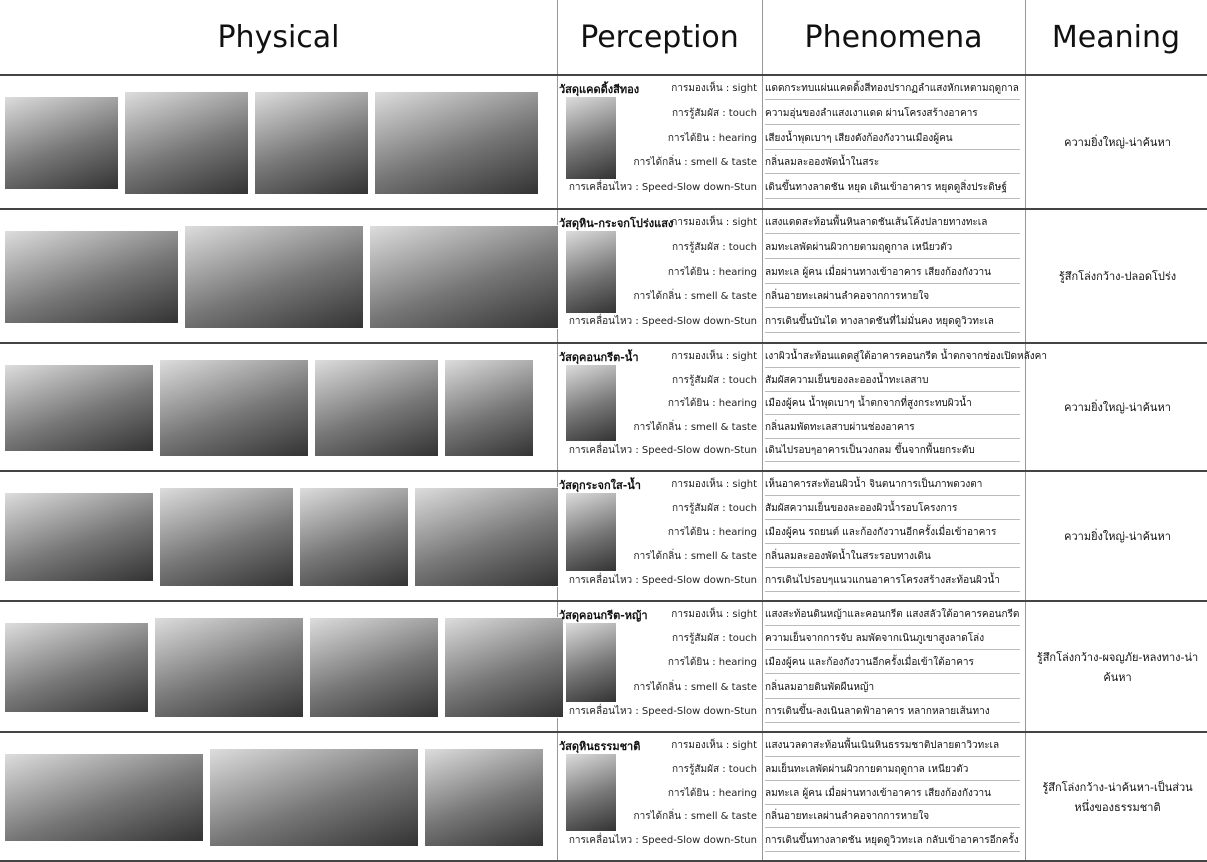 Image resolution: width=1207 pixels, height=862 pixels. Describe the element at coordinates (1117, 276) in the screenshot. I see `meaning-text: รู้สึกโล่งกว้าง-ปลอดโปร่ง` at that location.